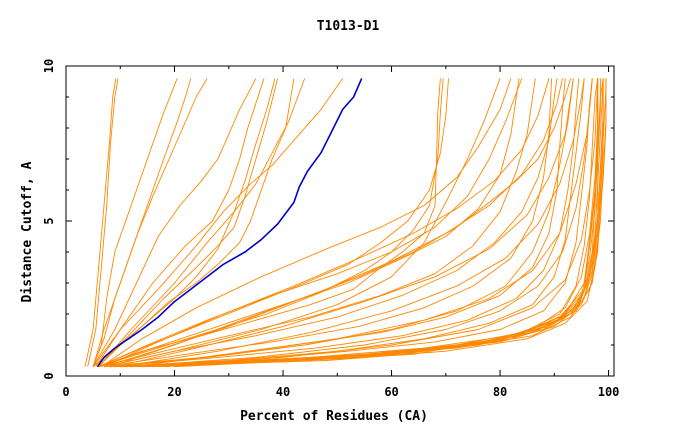 The image size is (680, 440). I want to click on x-axis-label: Percent of Residues (CA), so click(334, 416).